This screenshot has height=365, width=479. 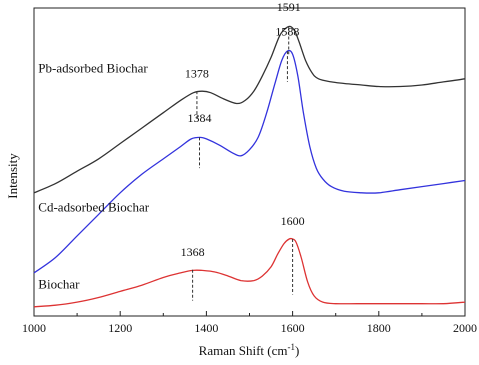 What do you see at coordinates (243, 350) in the screenshot?
I see `x-axis-title-main: Raman Shift (cm` at bounding box center [243, 350].